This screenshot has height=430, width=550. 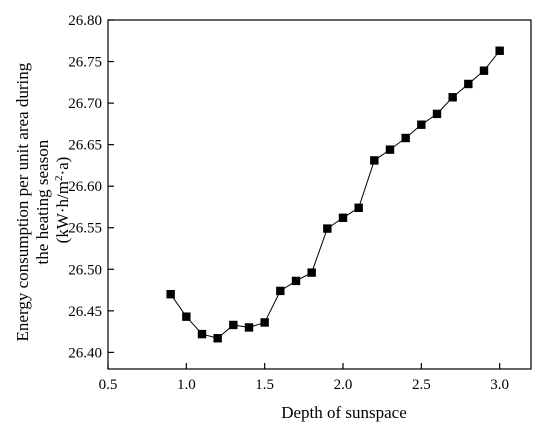 I want to click on y-axis-title-line-2: the heating season, so click(x=42, y=201).